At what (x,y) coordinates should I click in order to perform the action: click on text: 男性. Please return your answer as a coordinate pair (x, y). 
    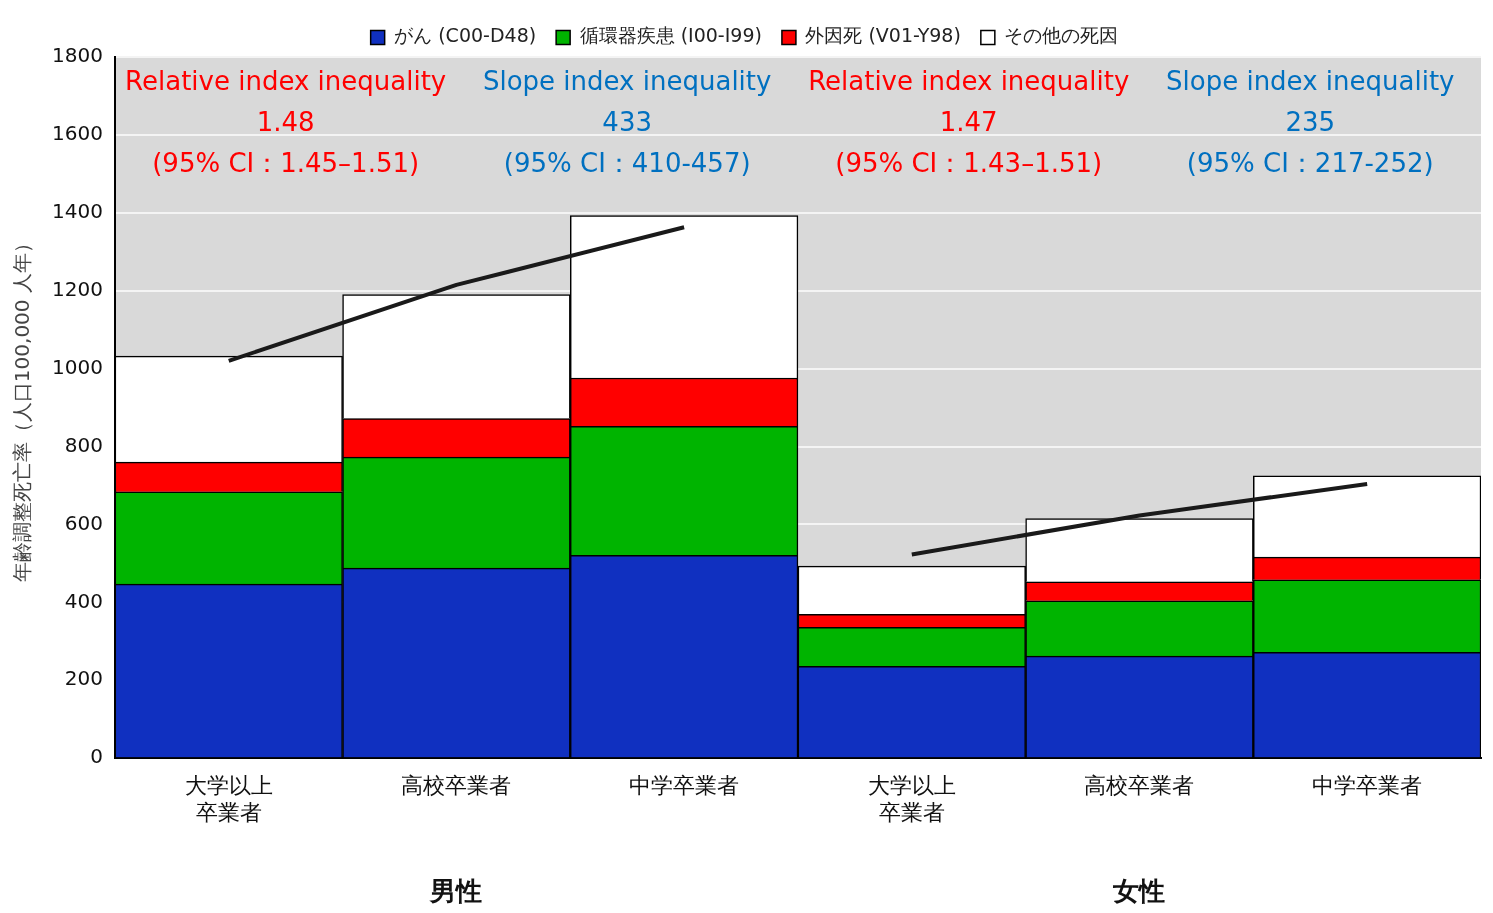
    Looking at the image, I should click on (456, 890).